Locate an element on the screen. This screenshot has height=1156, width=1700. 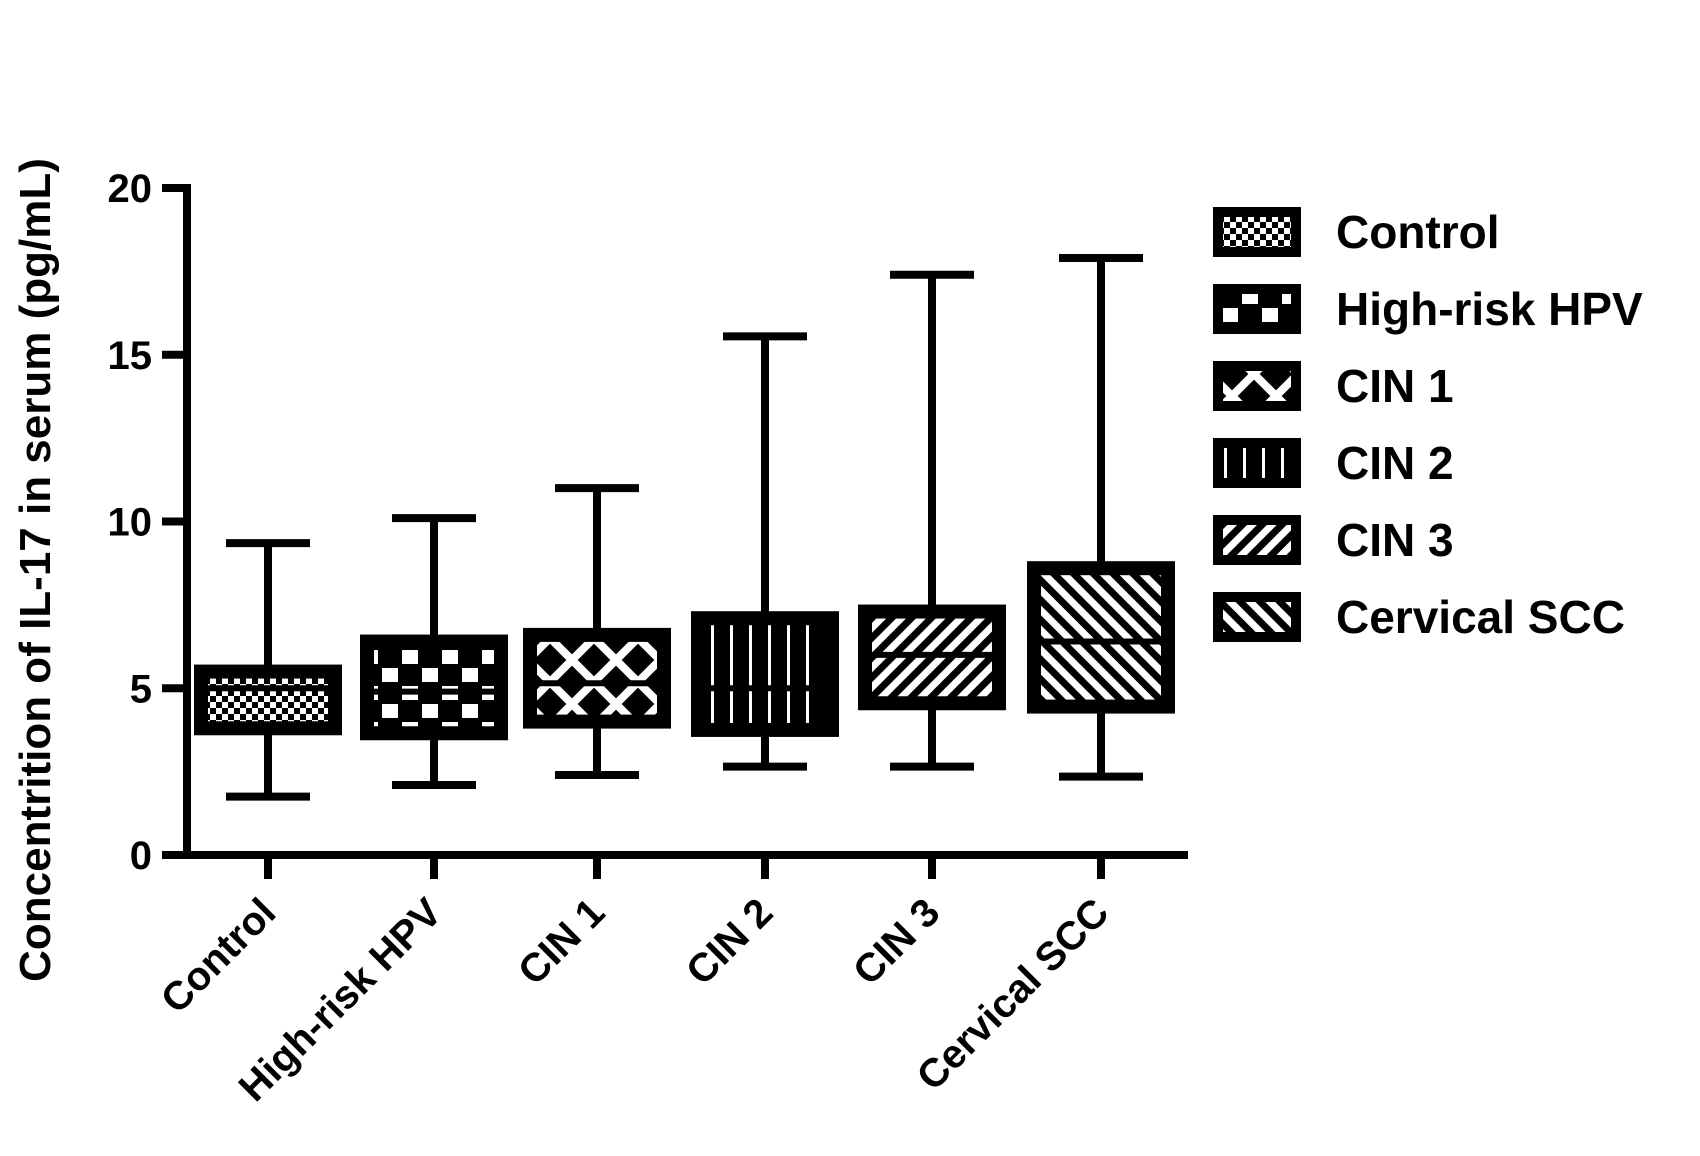
y-axis-label: Concentrition of IL-17 in serum (pg/mL) is located at coordinates (35, 570).